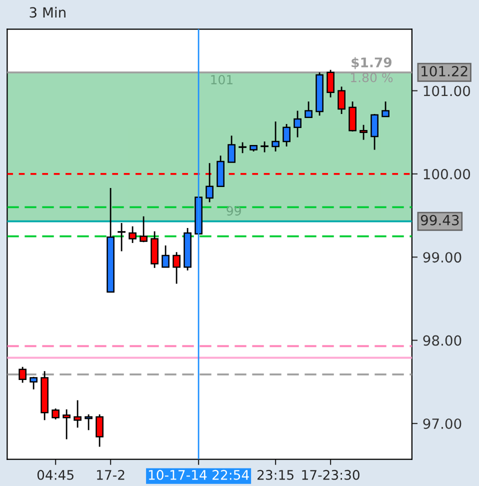  I want to click on annotation: $1.79, so click(372, 63).